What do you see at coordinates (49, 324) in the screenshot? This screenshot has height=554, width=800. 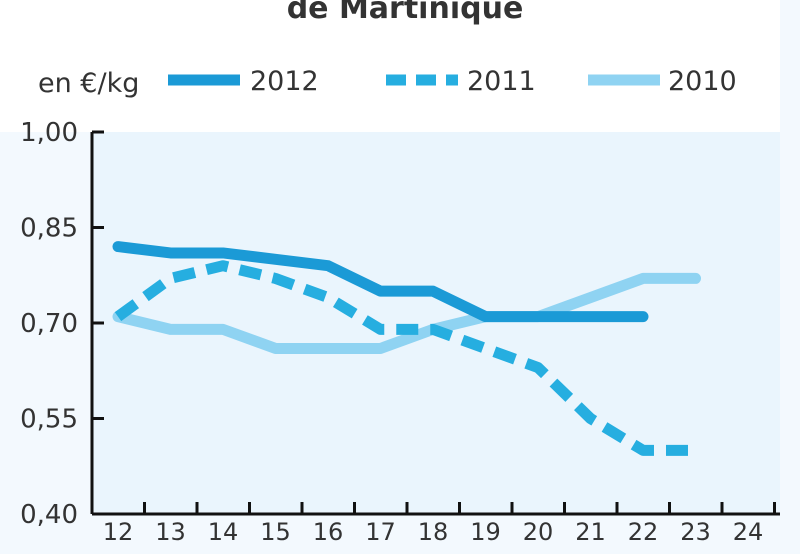 I see `y-tick-label: 0,70` at bounding box center [49, 324].